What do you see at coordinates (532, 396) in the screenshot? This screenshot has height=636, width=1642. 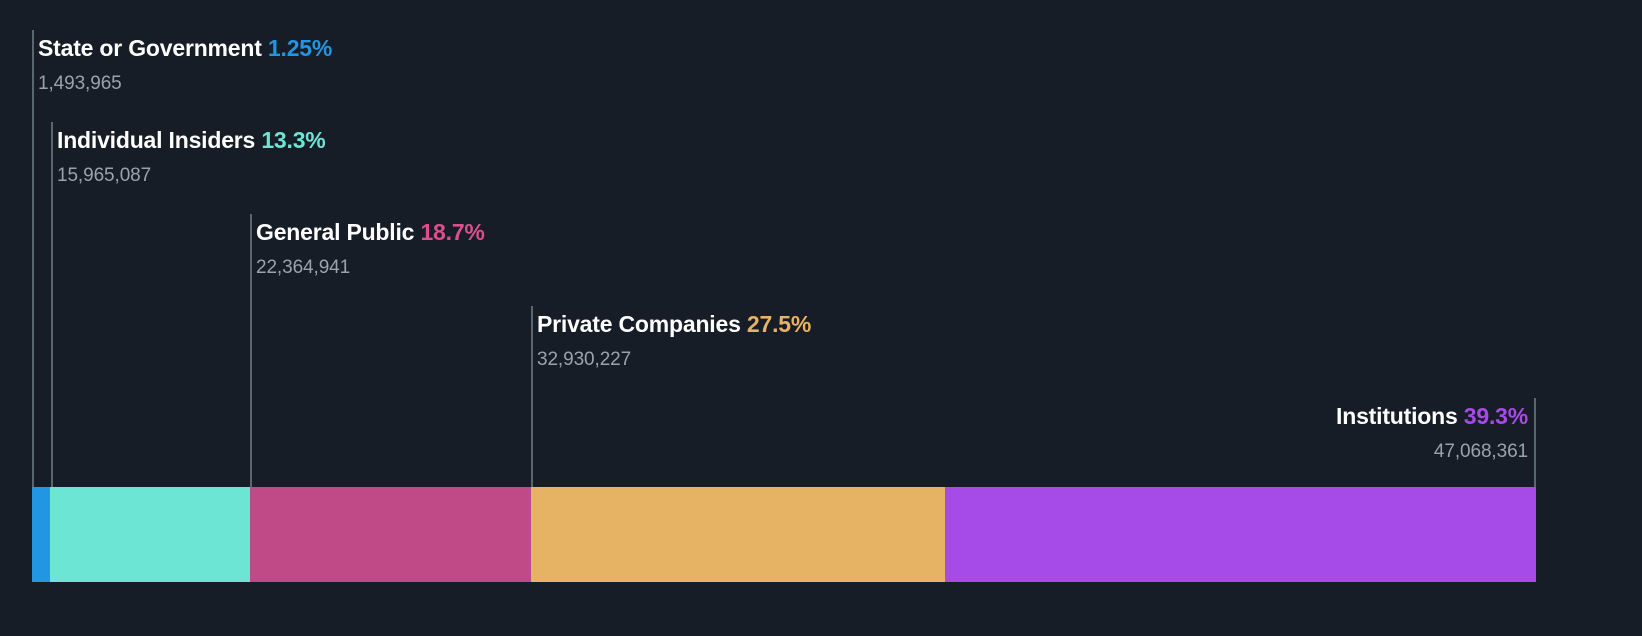 I see `connector-line-private-companies` at bounding box center [532, 396].